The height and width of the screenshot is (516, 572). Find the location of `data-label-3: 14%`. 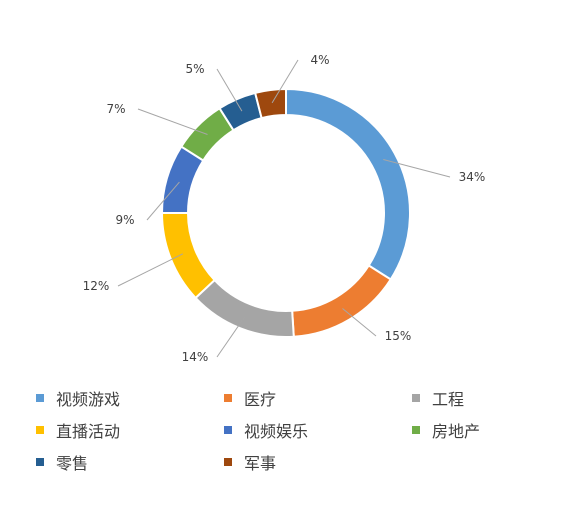

data-label-3: 14% is located at coordinates (195, 357).